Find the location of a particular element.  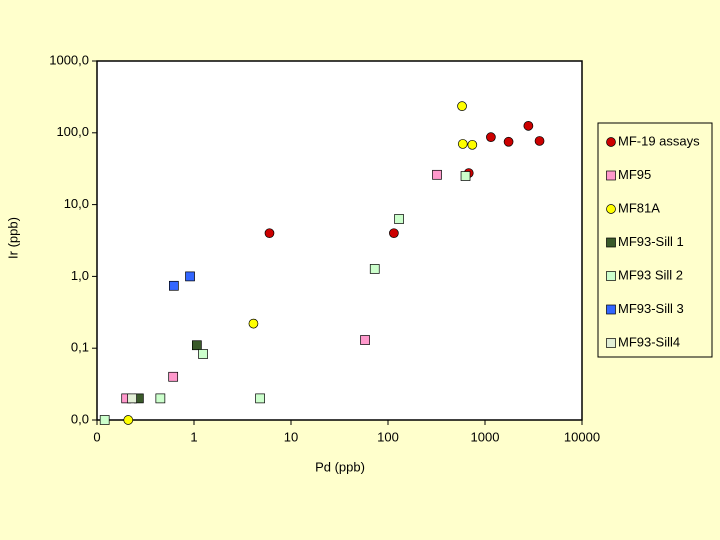

legend-label: MF93 Sill 2 is located at coordinates (650, 274).